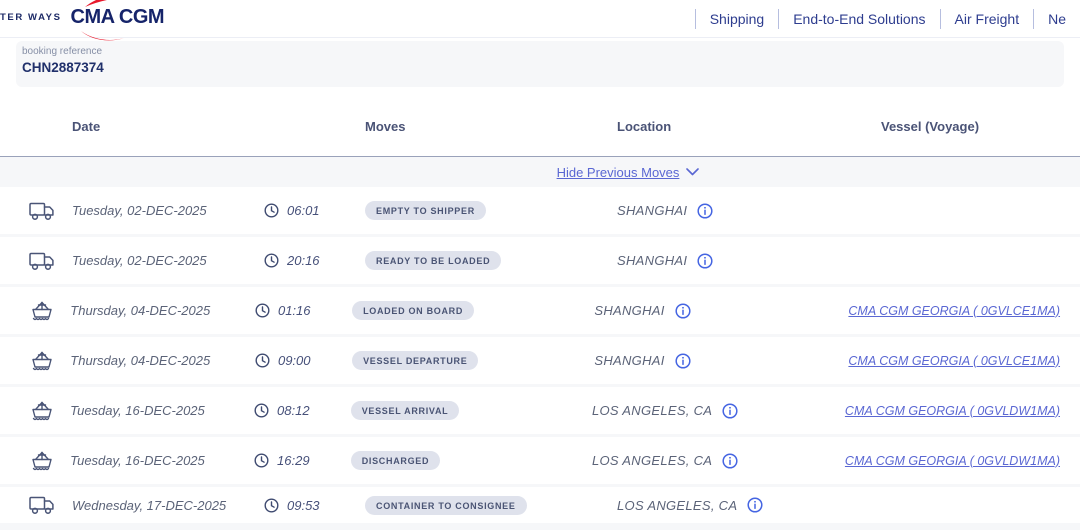 The height and width of the screenshot is (530, 1080). What do you see at coordinates (293, 410) in the screenshot?
I see `move-time: 08:12` at bounding box center [293, 410].